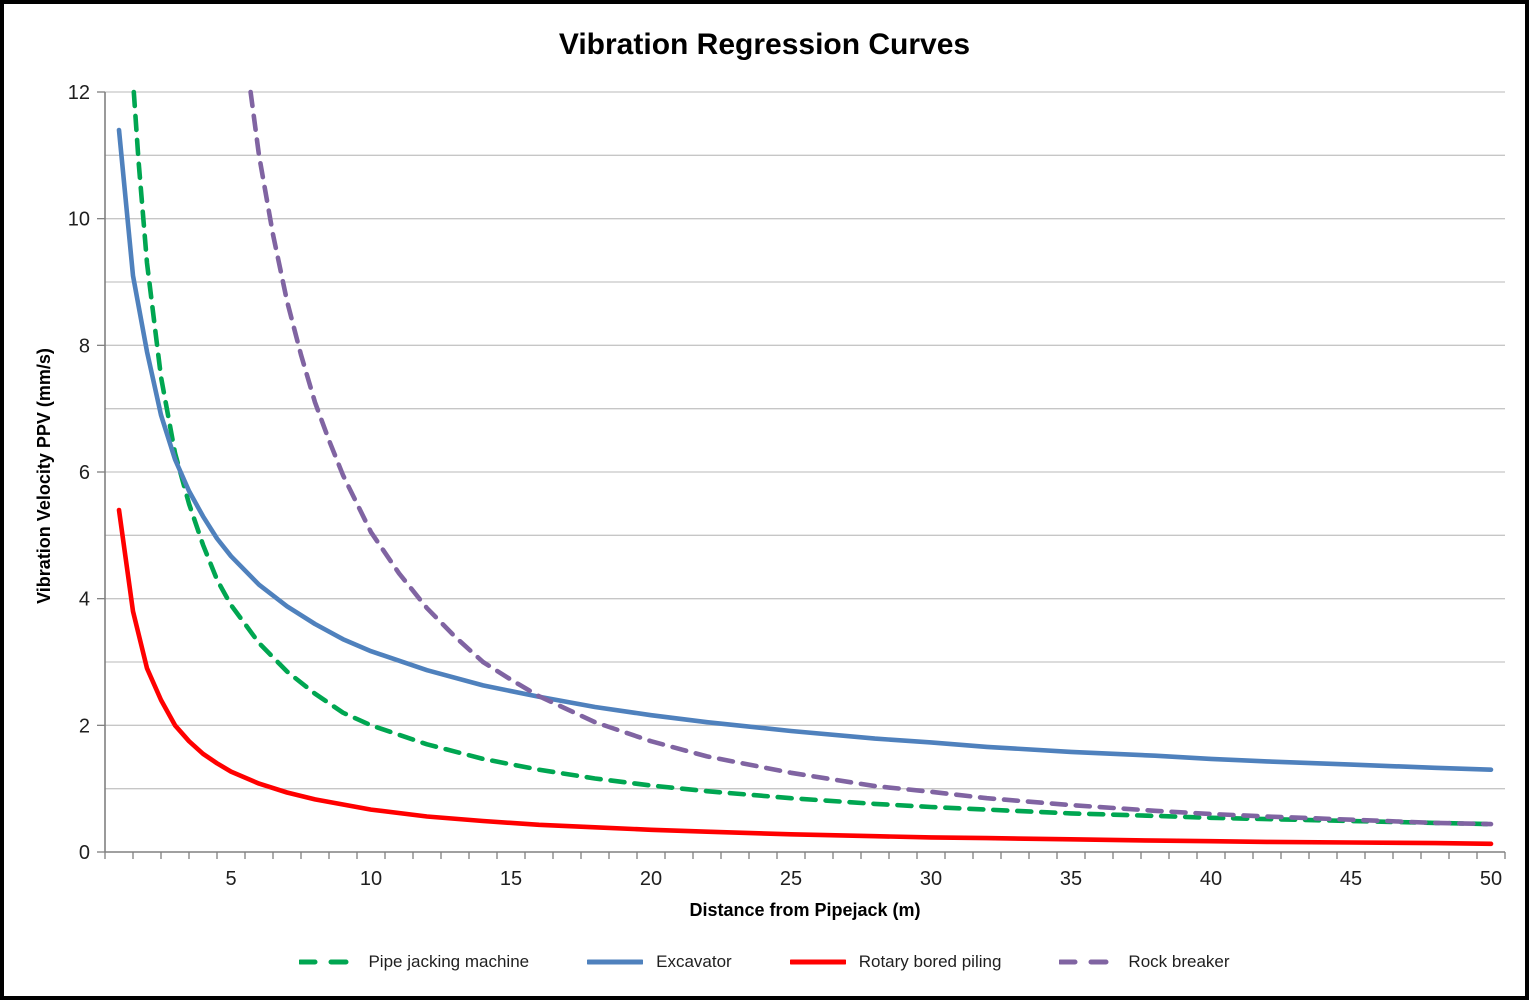  I want to click on y-tick-label-12: 12, so click(79, 93).